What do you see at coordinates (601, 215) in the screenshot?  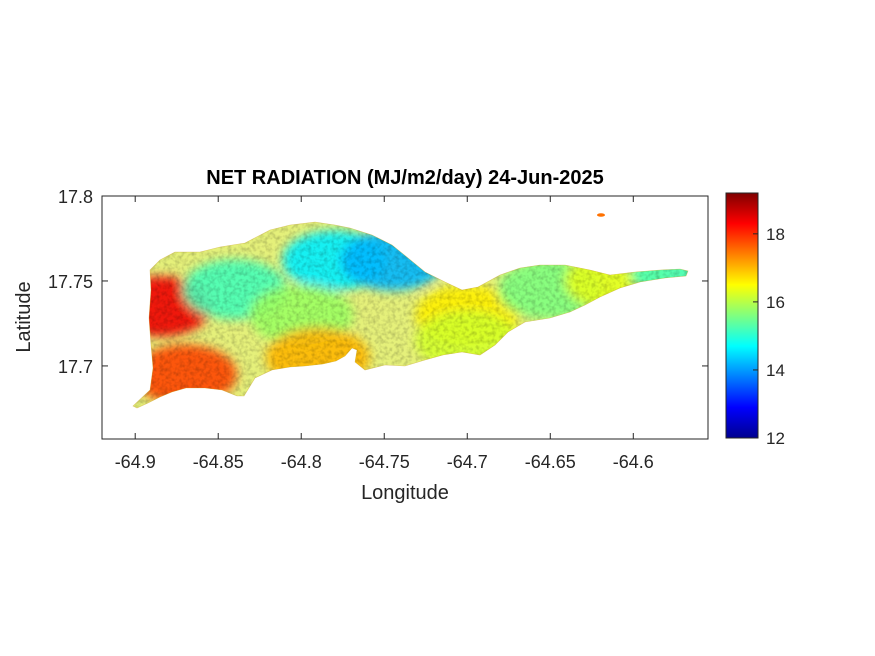 I see `islet-patch` at bounding box center [601, 215].